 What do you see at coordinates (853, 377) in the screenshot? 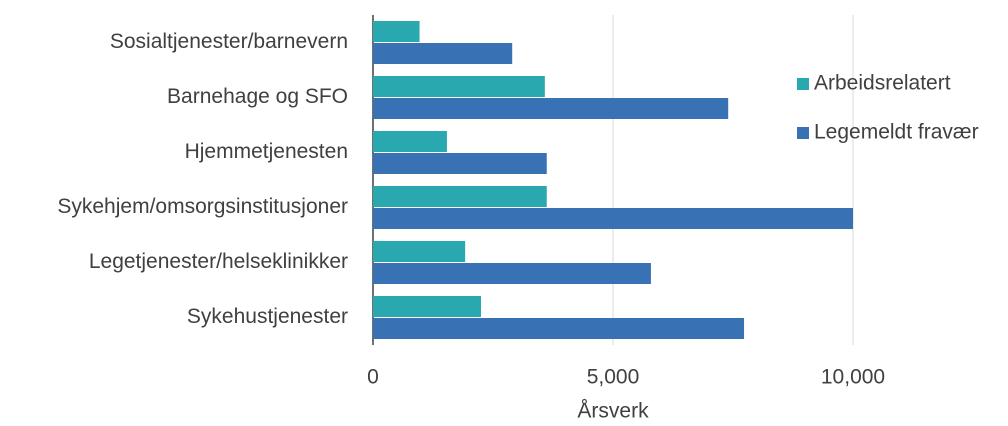
I see `x-tick-label: 10,000` at bounding box center [853, 377].